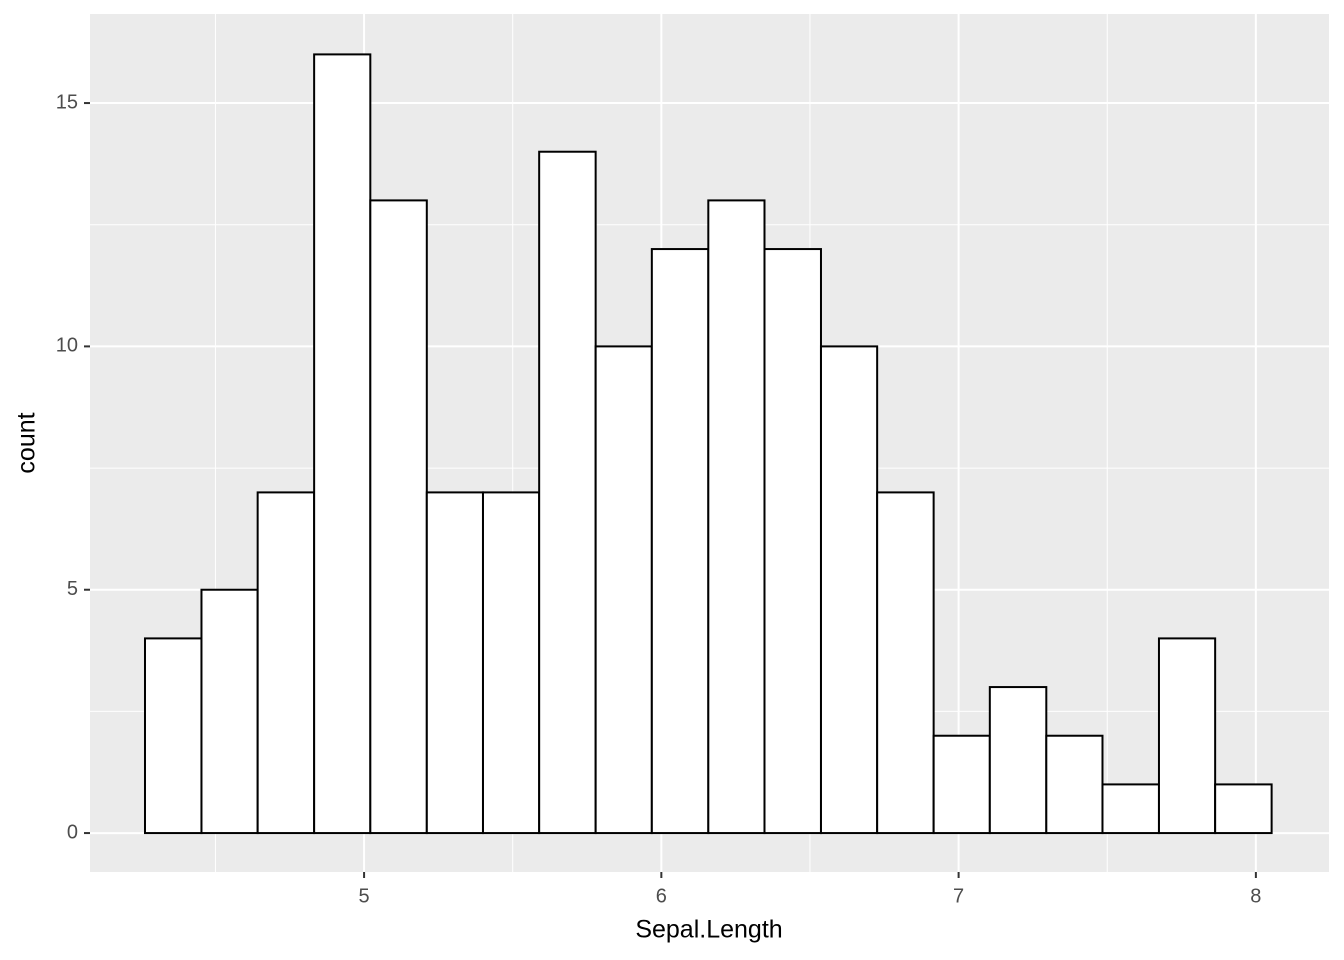 The image size is (1344, 960). I want to click on x-tick-label: 6, so click(661, 896).